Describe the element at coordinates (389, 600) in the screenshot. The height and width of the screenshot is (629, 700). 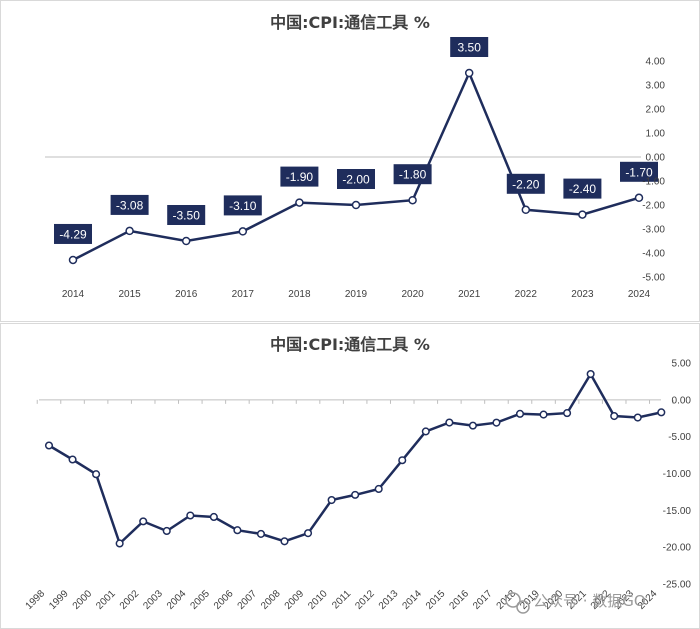
I see `x-tick-label: 2013` at that location.